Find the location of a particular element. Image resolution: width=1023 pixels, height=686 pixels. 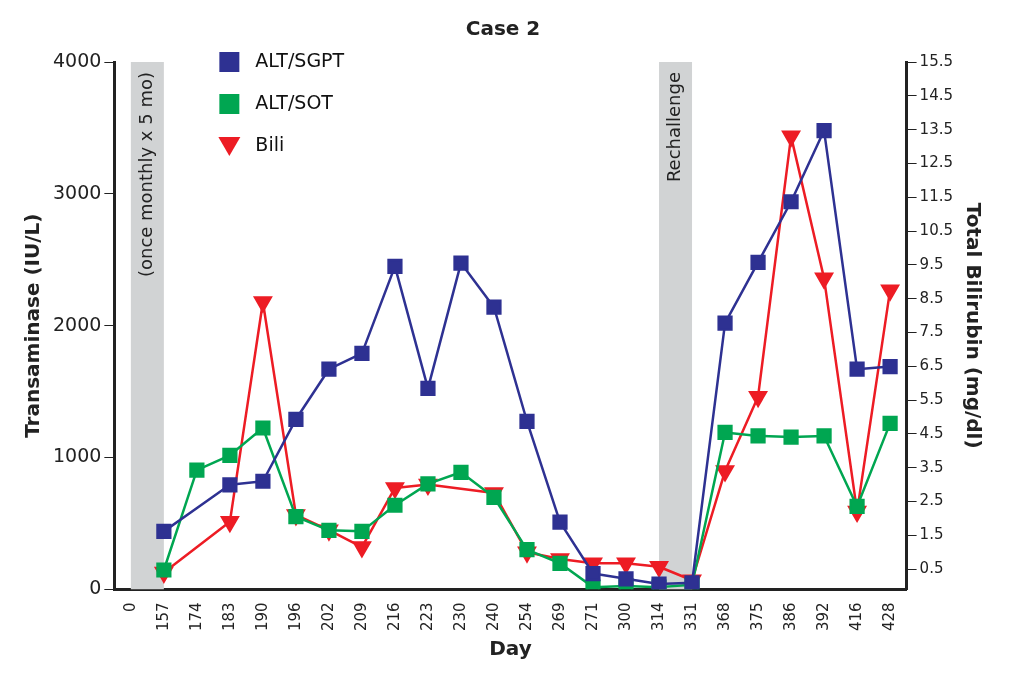

y2-tick-label: 14.5 is located at coordinates (936, 94).